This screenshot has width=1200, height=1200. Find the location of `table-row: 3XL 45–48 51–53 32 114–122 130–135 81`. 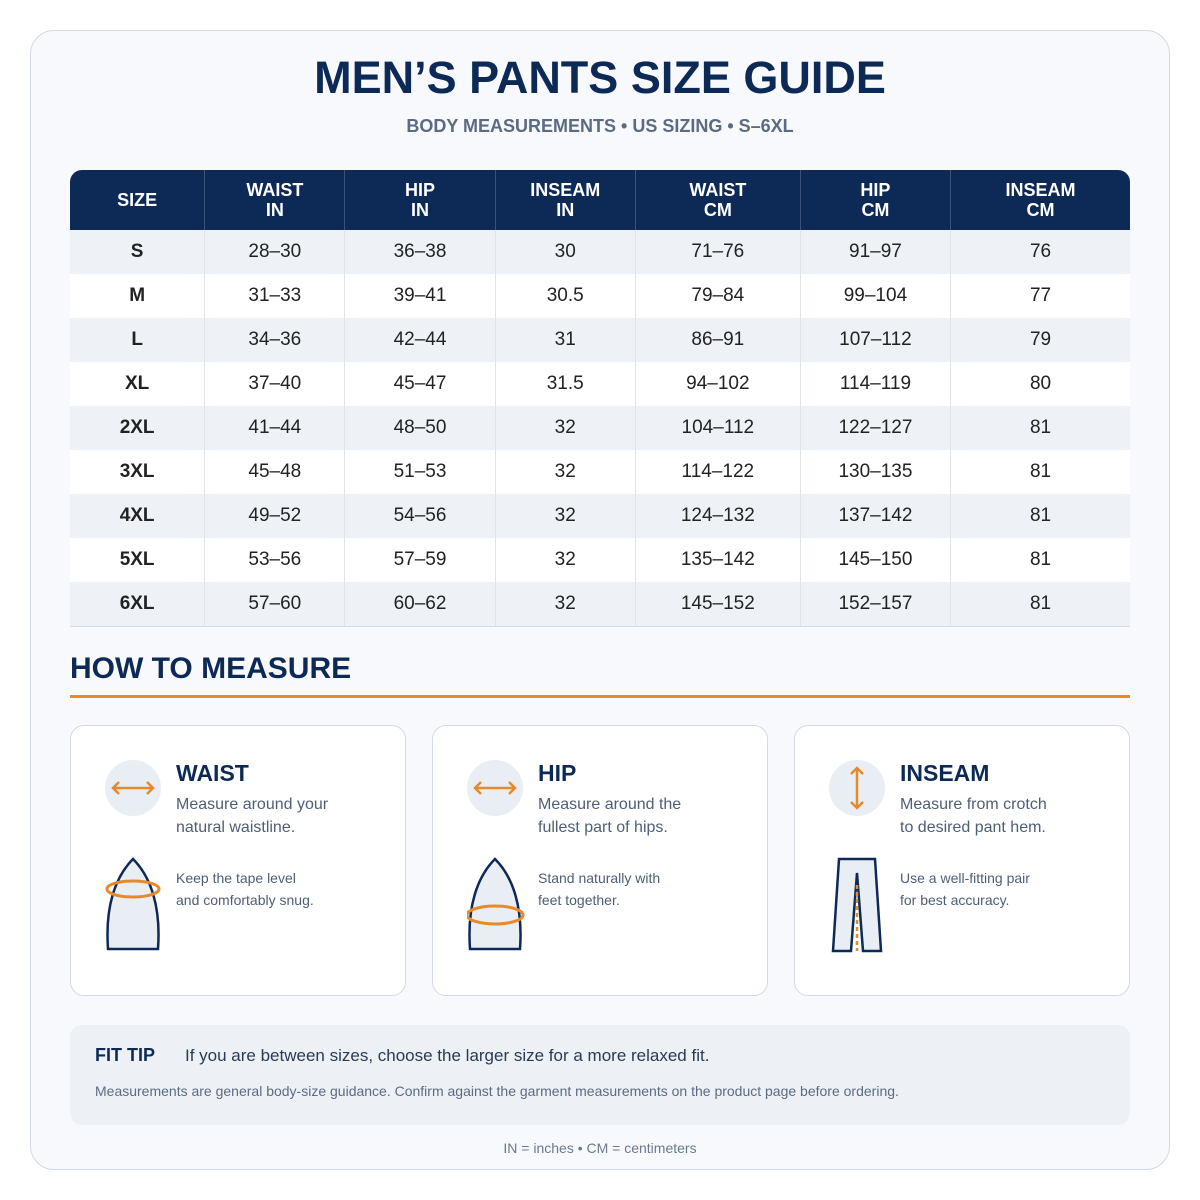

table-row: 3XL 45–48 51–53 32 114–122 130–135 81 is located at coordinates (600, 472).